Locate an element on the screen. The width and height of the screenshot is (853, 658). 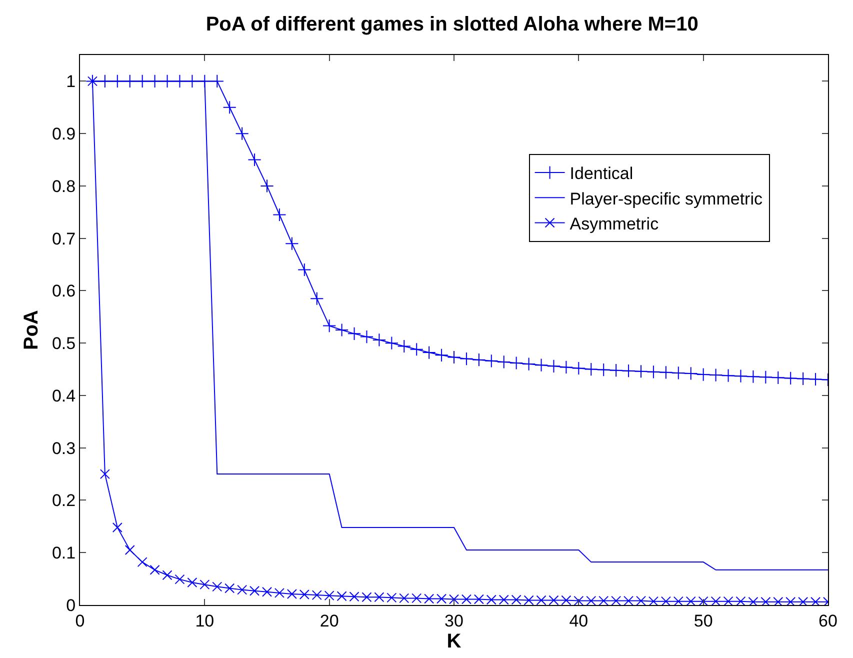
y-tick-label: 0 is located at coordinates (71, 605).